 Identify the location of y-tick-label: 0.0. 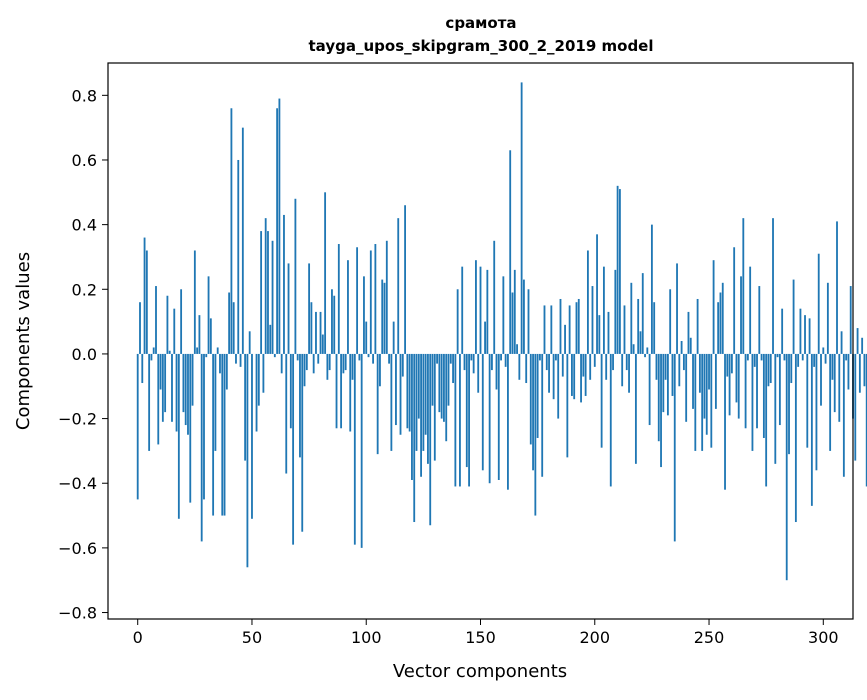
(84, 354).